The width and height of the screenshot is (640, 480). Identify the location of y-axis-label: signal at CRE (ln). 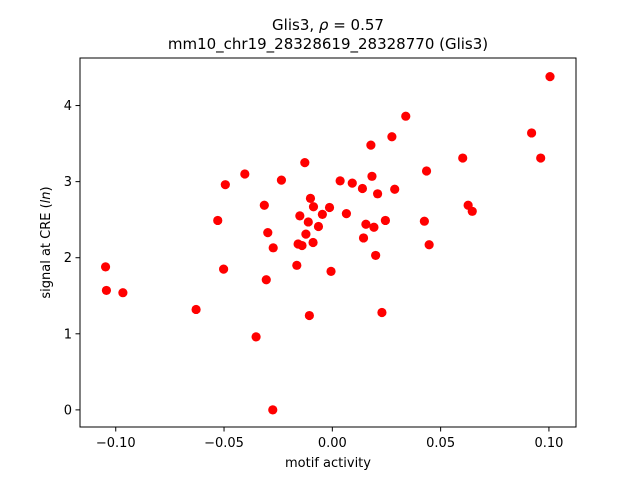
(46, 242).